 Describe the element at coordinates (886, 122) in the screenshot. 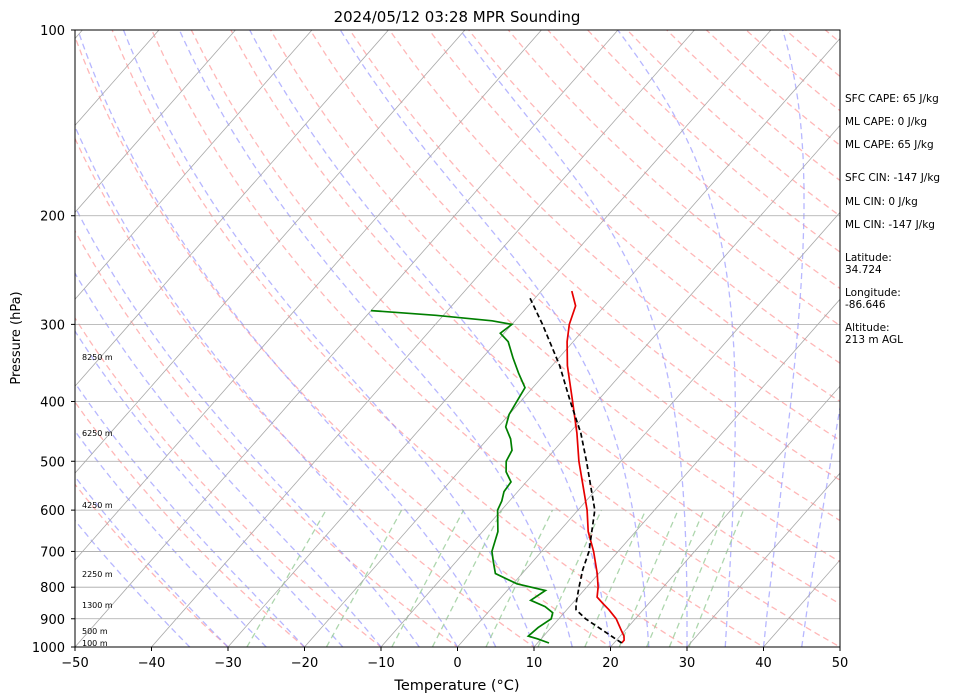

I see `ml-cape-text: ML CAPE: 0 J/kg` at that location.